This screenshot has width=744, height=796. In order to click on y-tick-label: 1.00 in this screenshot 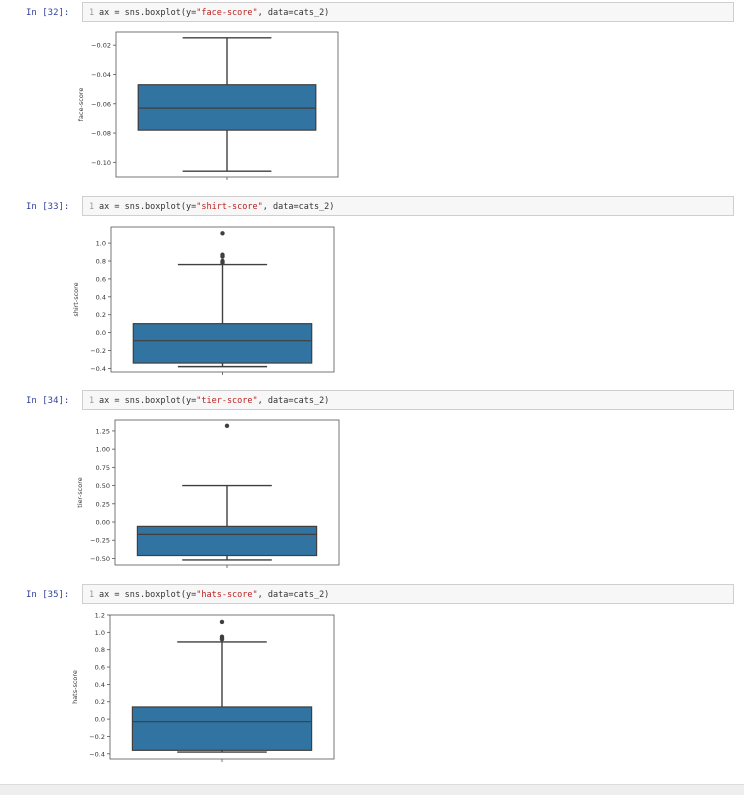, I will do `click(103, 450)`.